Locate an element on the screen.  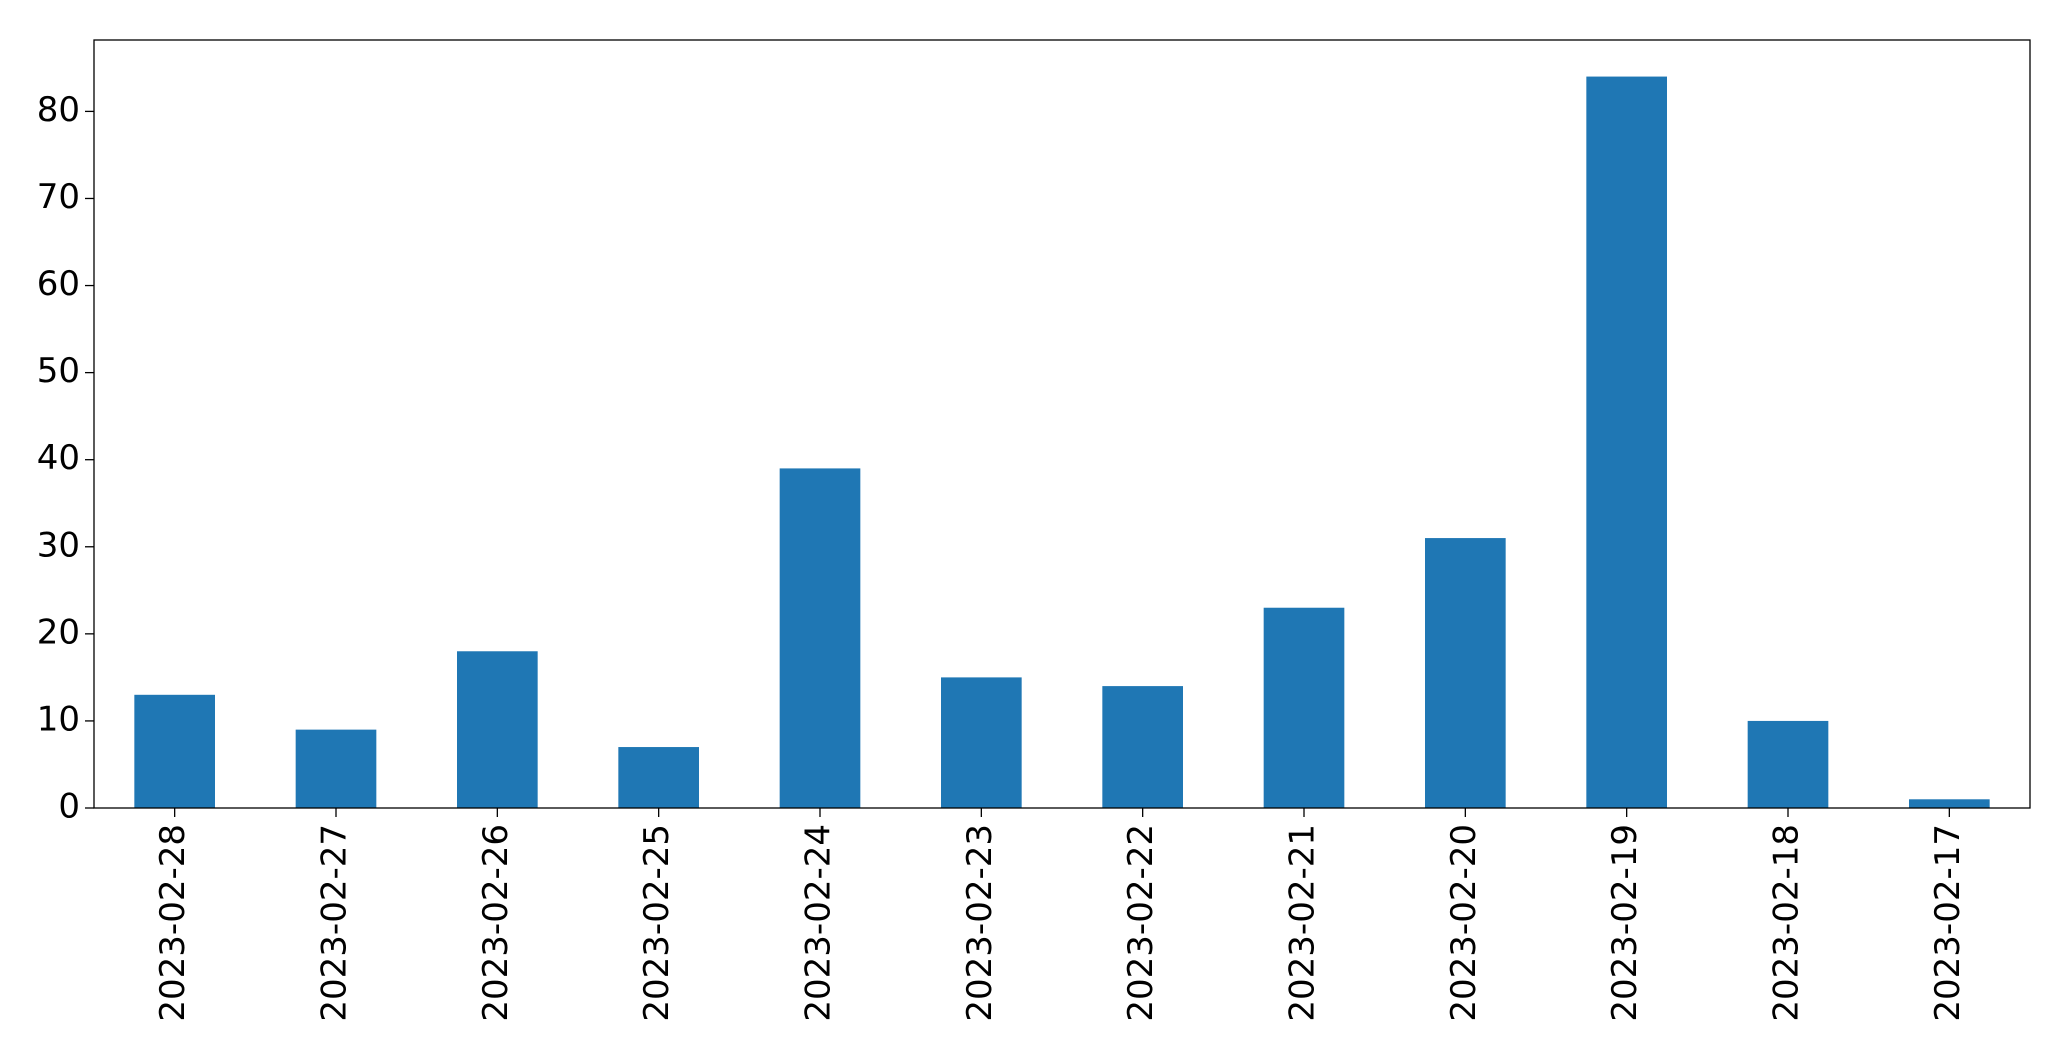
x-tick-label: 2023-02-18 is located at coordinates (1787, 923).